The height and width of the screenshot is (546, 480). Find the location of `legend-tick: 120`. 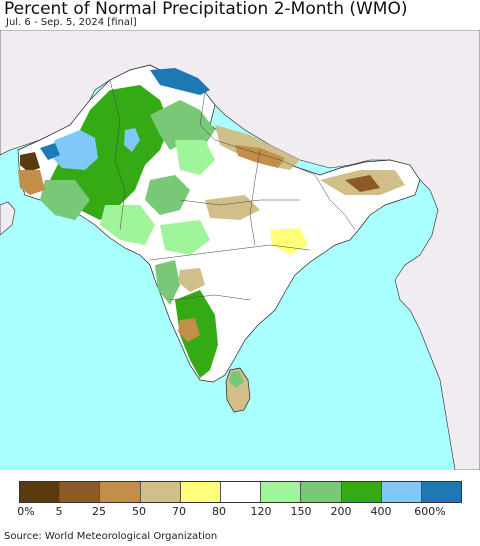

legend-tick: 120 is located at coordinates (261, 511).